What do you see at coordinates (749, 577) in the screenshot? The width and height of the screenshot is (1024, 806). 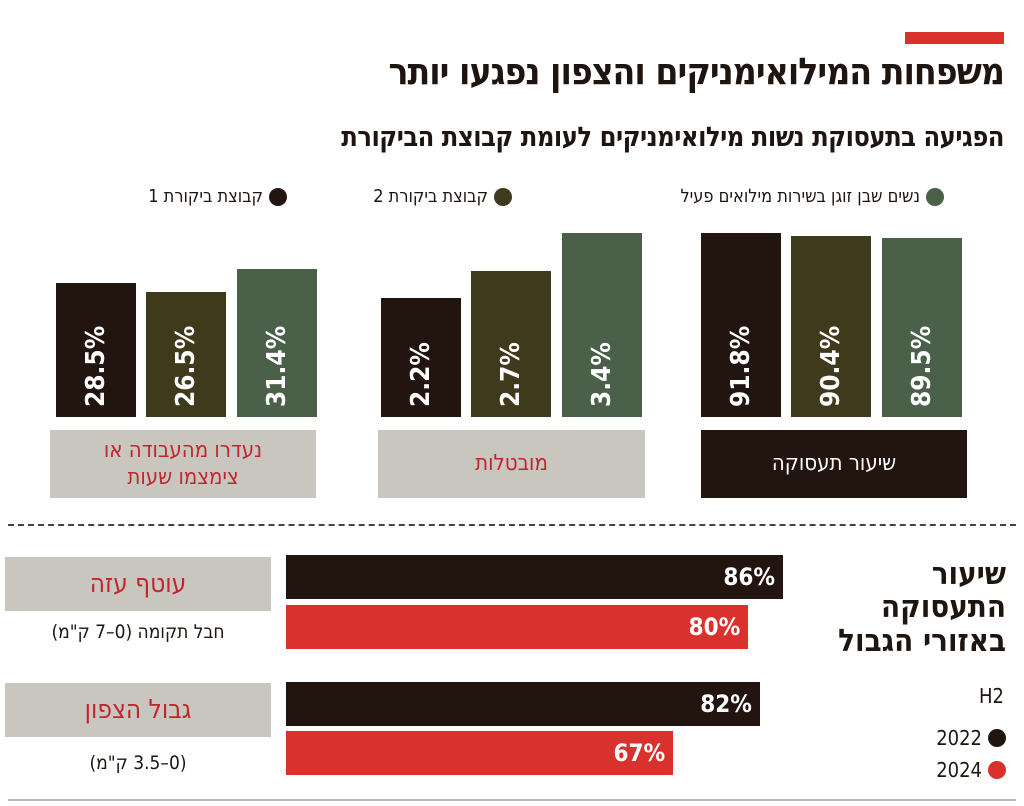 I see `bar-value-label: 86%` at bounding box center [749, 577].